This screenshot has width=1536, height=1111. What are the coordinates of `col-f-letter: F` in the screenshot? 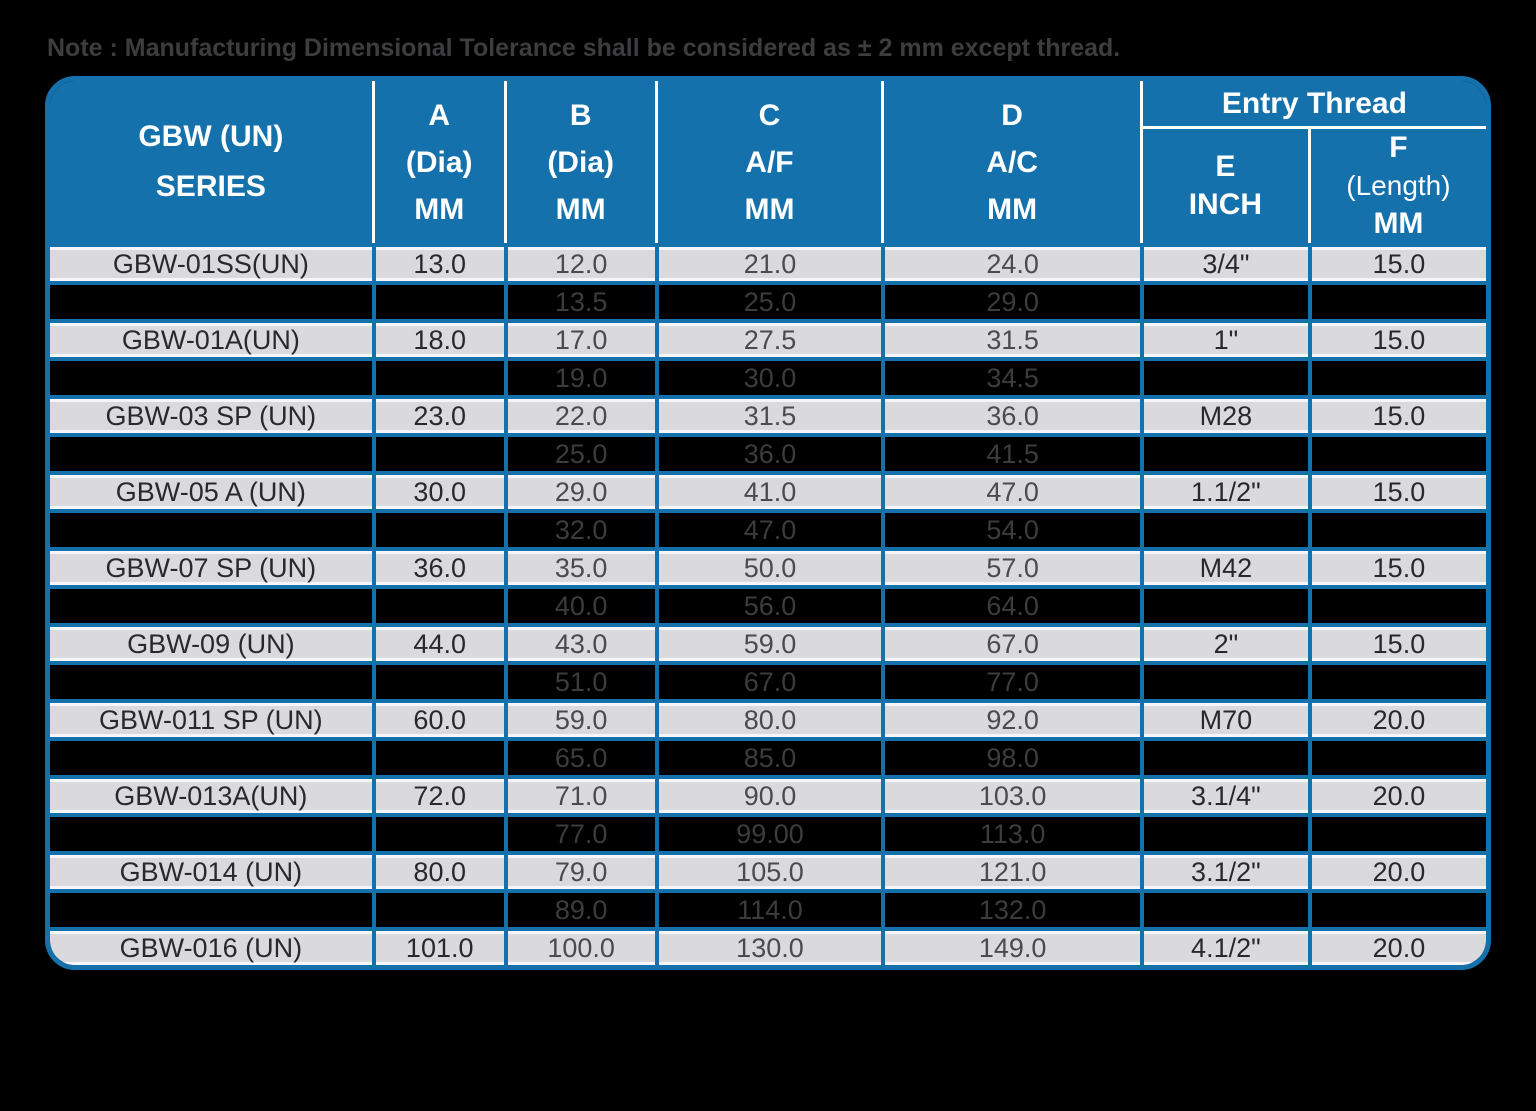 It's located at (1398, 147).